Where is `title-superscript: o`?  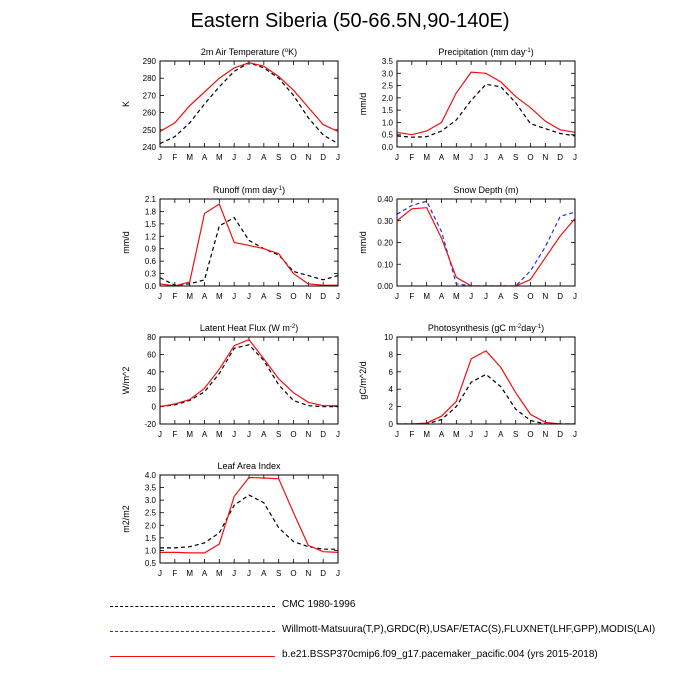
title-superscript: o is located at coordinates (287, 51).